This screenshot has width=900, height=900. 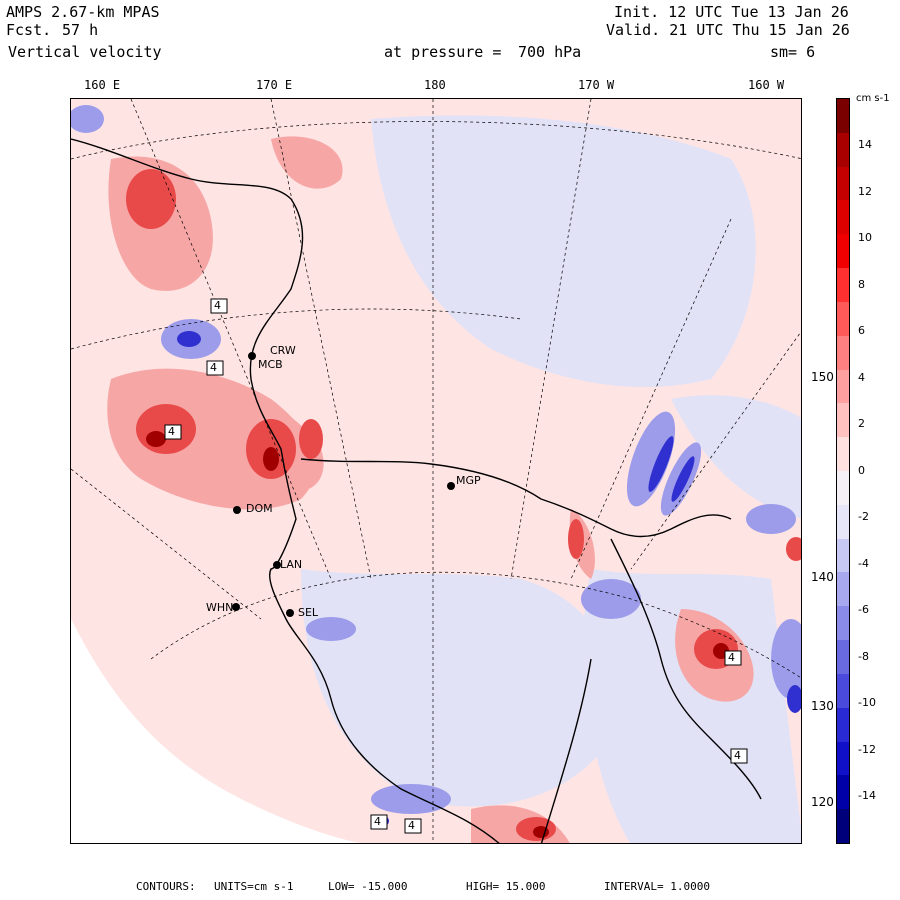 What do you see at coordinates (85, 52) in the screenshot?
I see `field-title: Vertical velocity` at bounding box center [85, 52].